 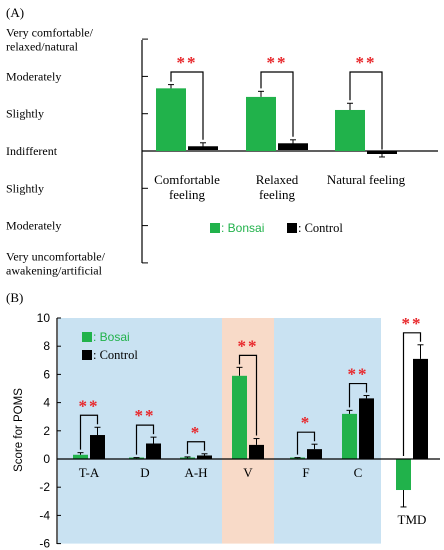 What do you see at coordinates (358, 472) in the screenshot?
I see `panel-b-x-label: C` at bounding box center [358, 472].